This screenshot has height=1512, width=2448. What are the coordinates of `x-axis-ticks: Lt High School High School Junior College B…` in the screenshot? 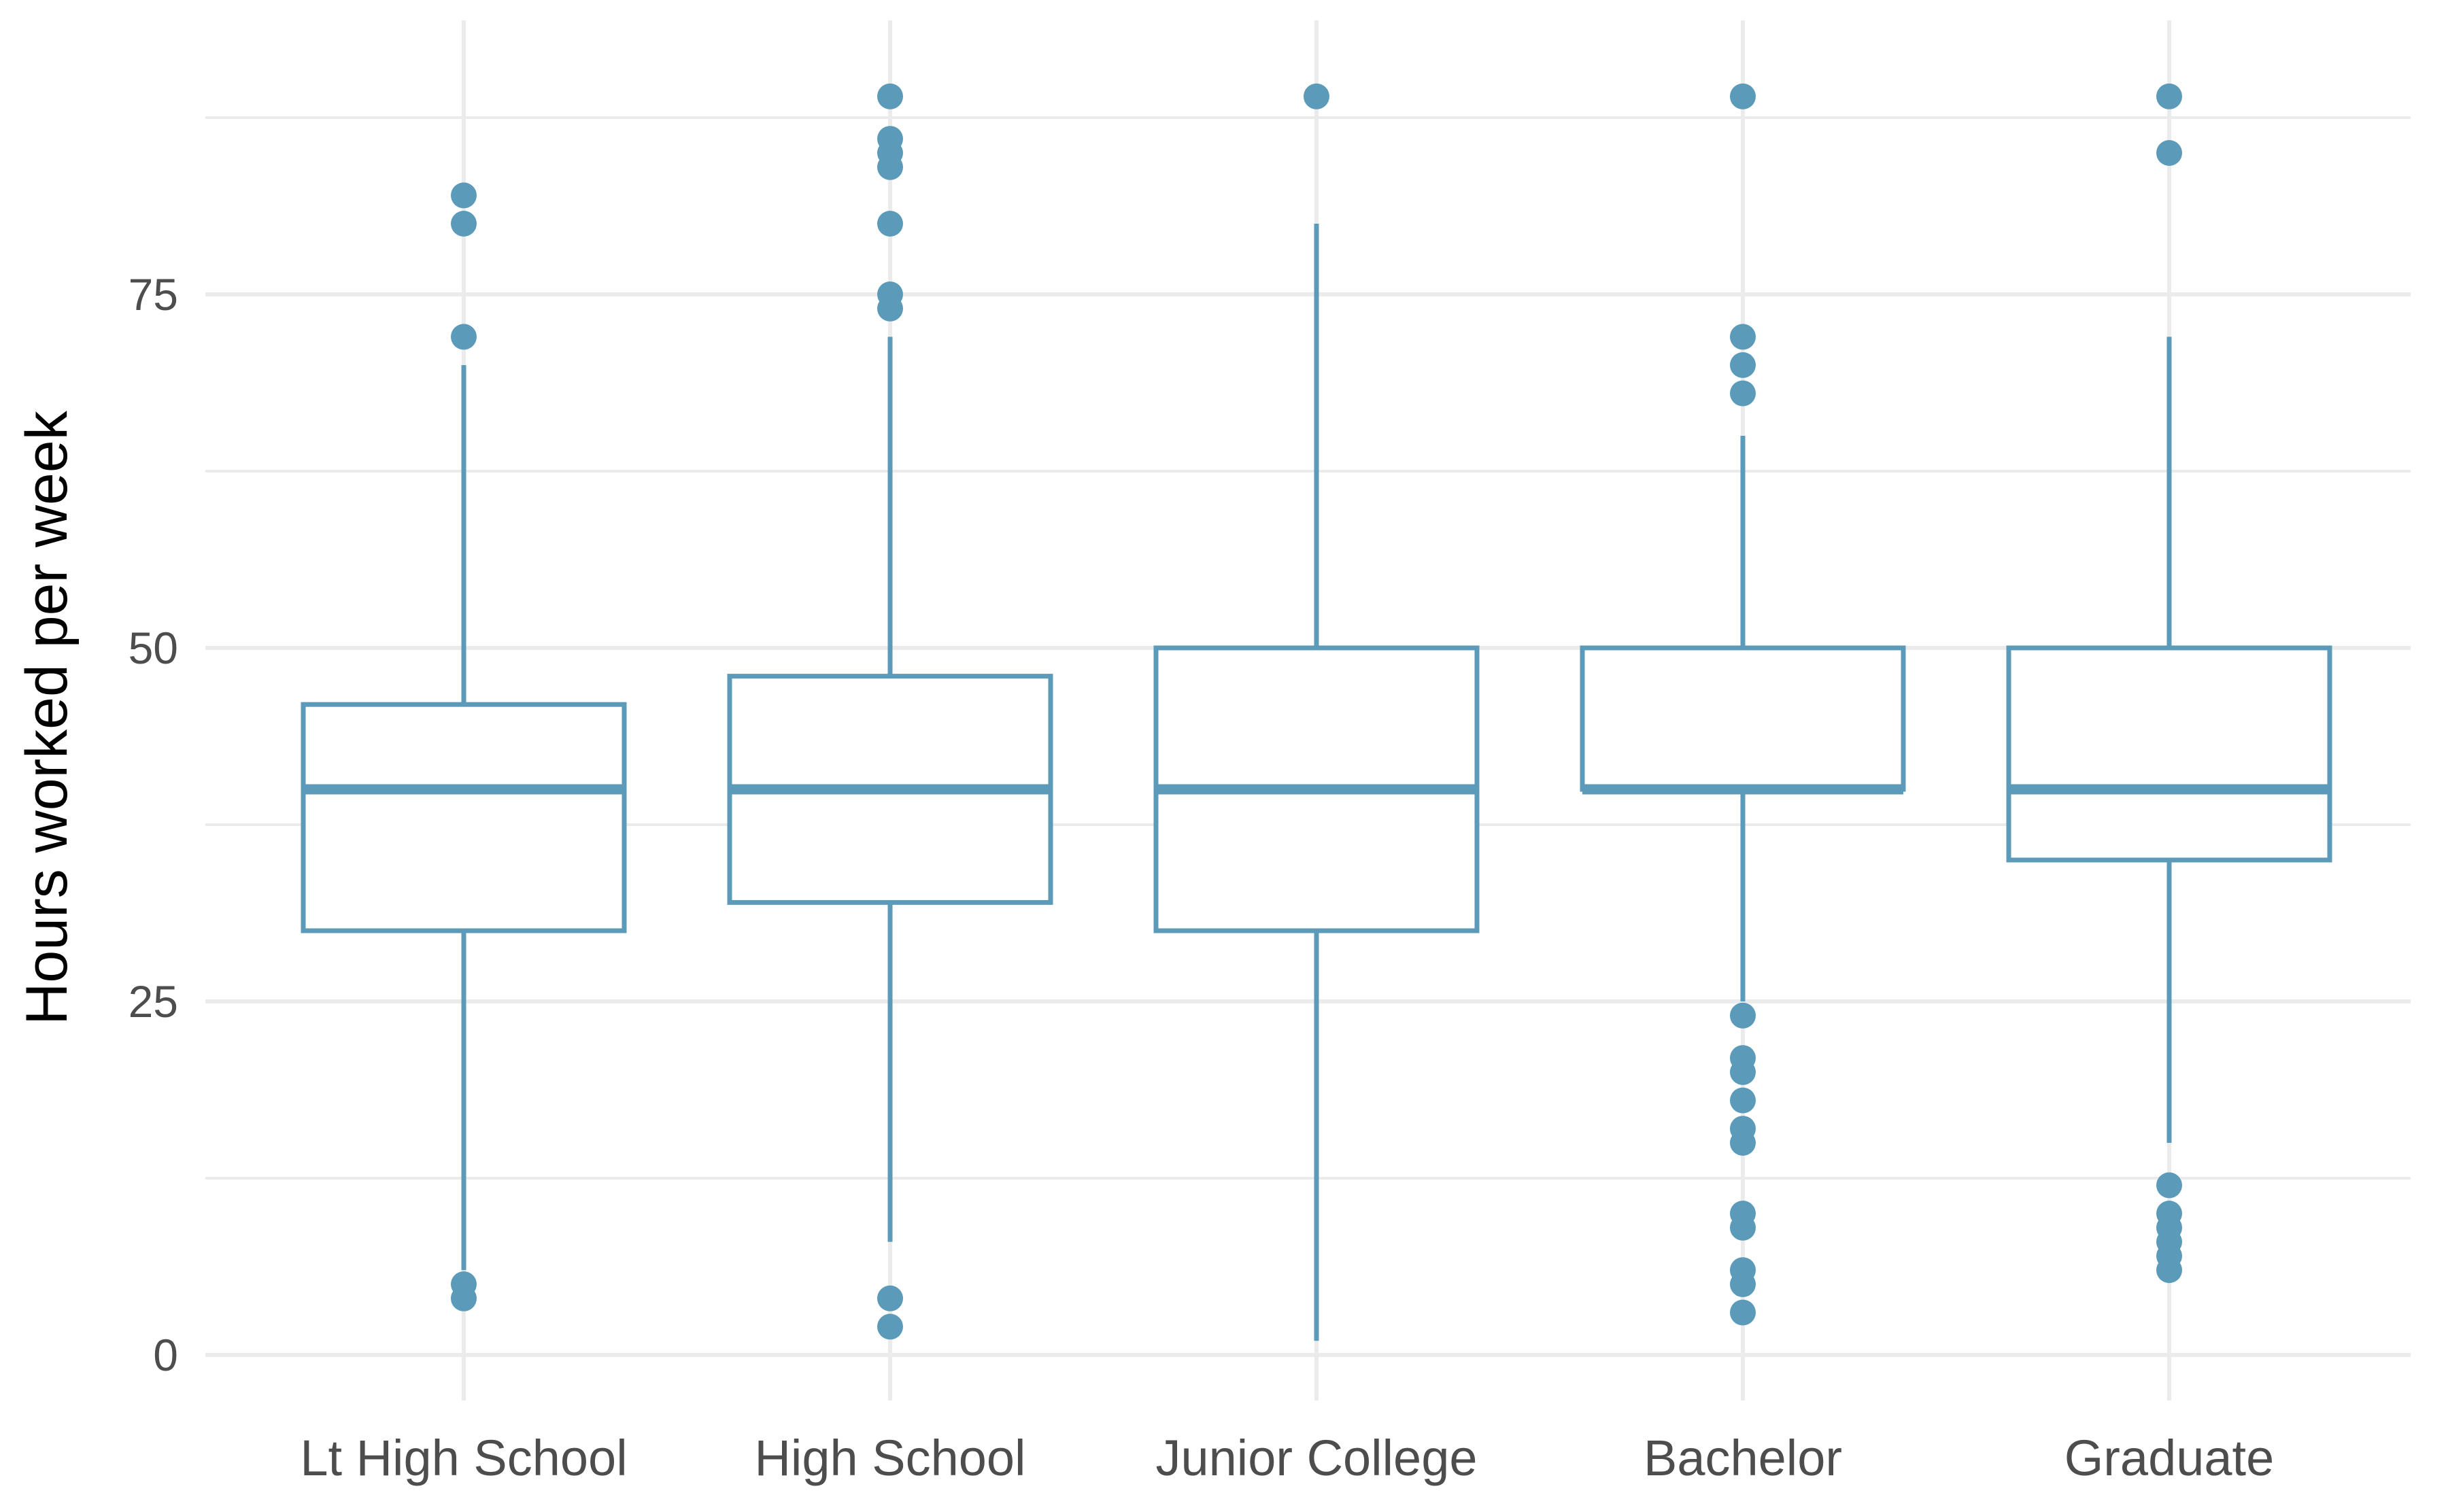 It's located at (1287, 1458).